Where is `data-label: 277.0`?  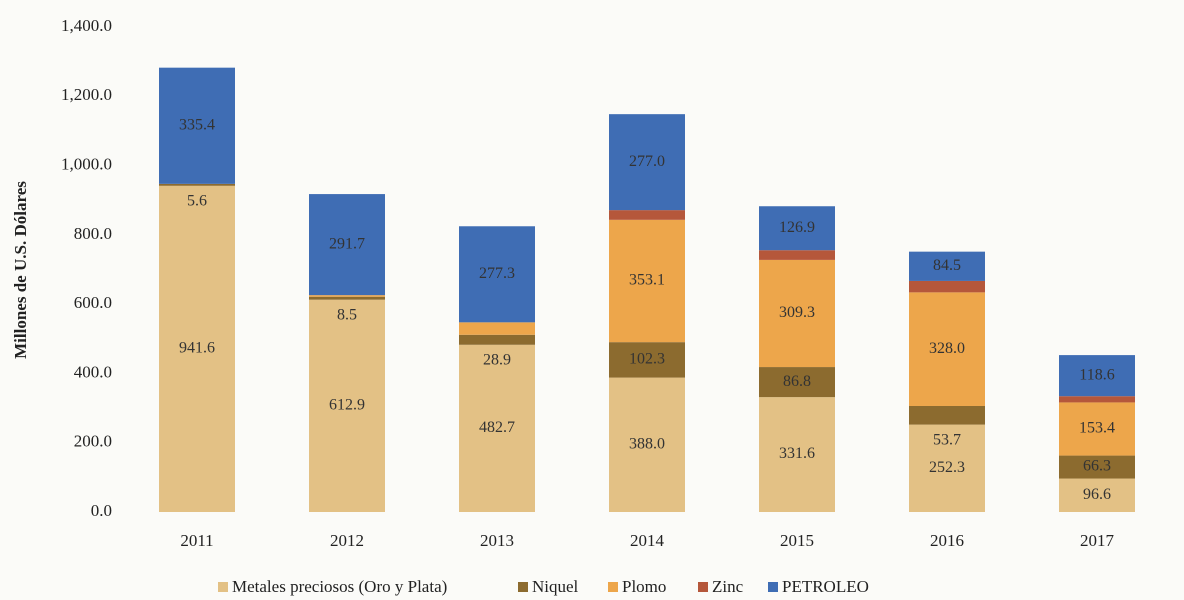 data-label: 277.0 is located at coordinates (647, 161).